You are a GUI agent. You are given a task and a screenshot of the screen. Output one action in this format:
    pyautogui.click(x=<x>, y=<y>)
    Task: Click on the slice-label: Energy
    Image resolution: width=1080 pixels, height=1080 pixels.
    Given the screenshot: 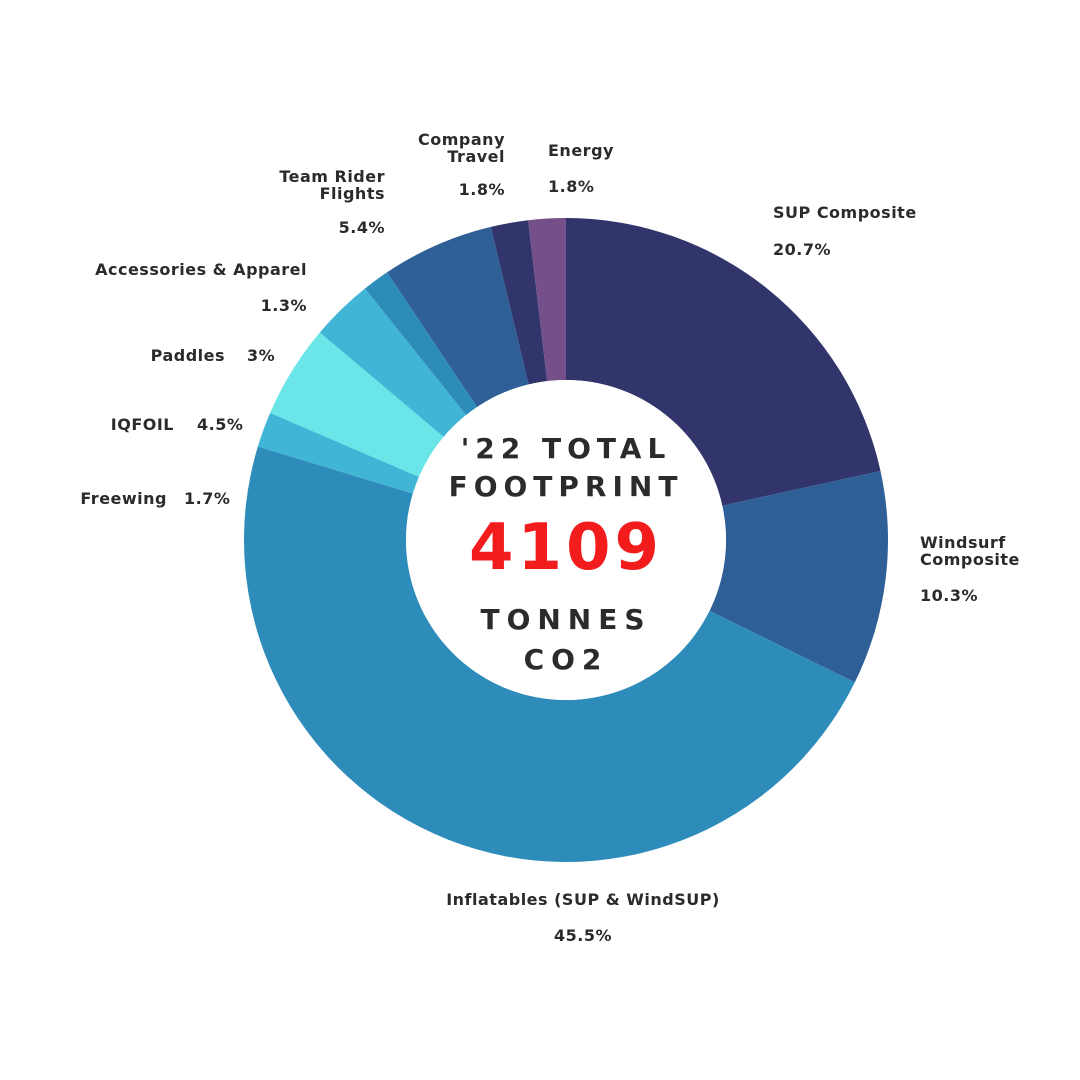 What is the action you would take?
    pyautogui.click(x=581, y=150)
    